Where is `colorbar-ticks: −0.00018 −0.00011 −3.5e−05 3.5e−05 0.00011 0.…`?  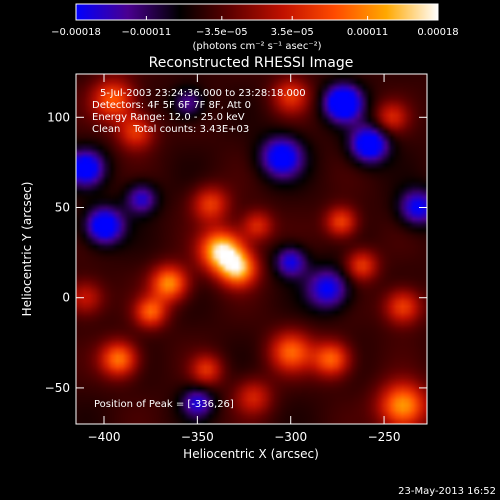
colorbar-ticks: −0.00018 −0.00011 −3.5e−05 3.5e−05 0.00011 0.… is located at coordinates (255, 27).